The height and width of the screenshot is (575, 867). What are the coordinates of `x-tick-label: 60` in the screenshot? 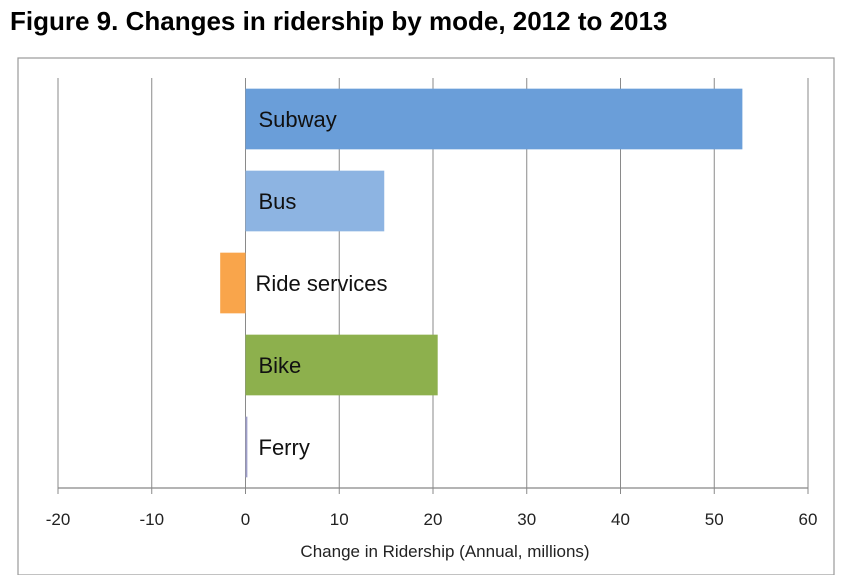 It's located at (808, 519).